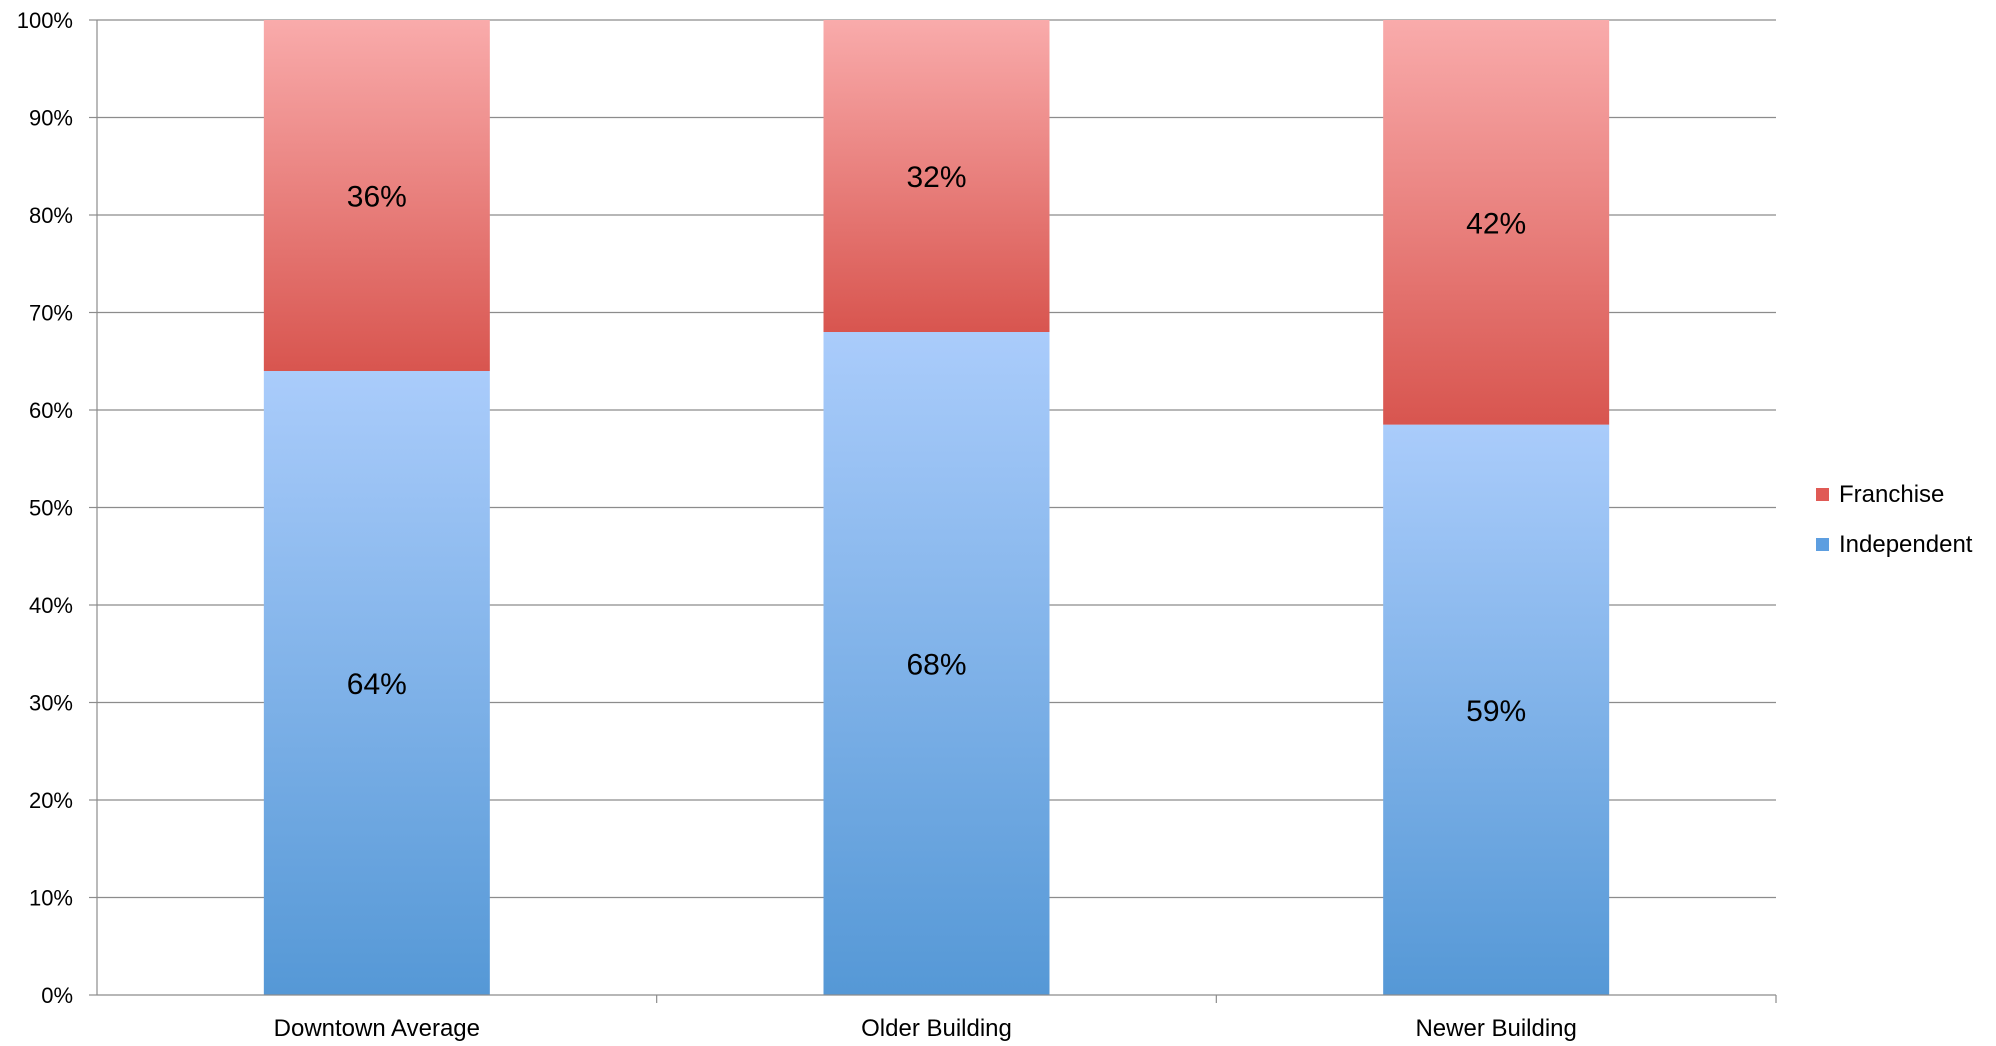 The image size is (1996, 1046). I want to click on data-label-independent: 68%, so click(936, 665).